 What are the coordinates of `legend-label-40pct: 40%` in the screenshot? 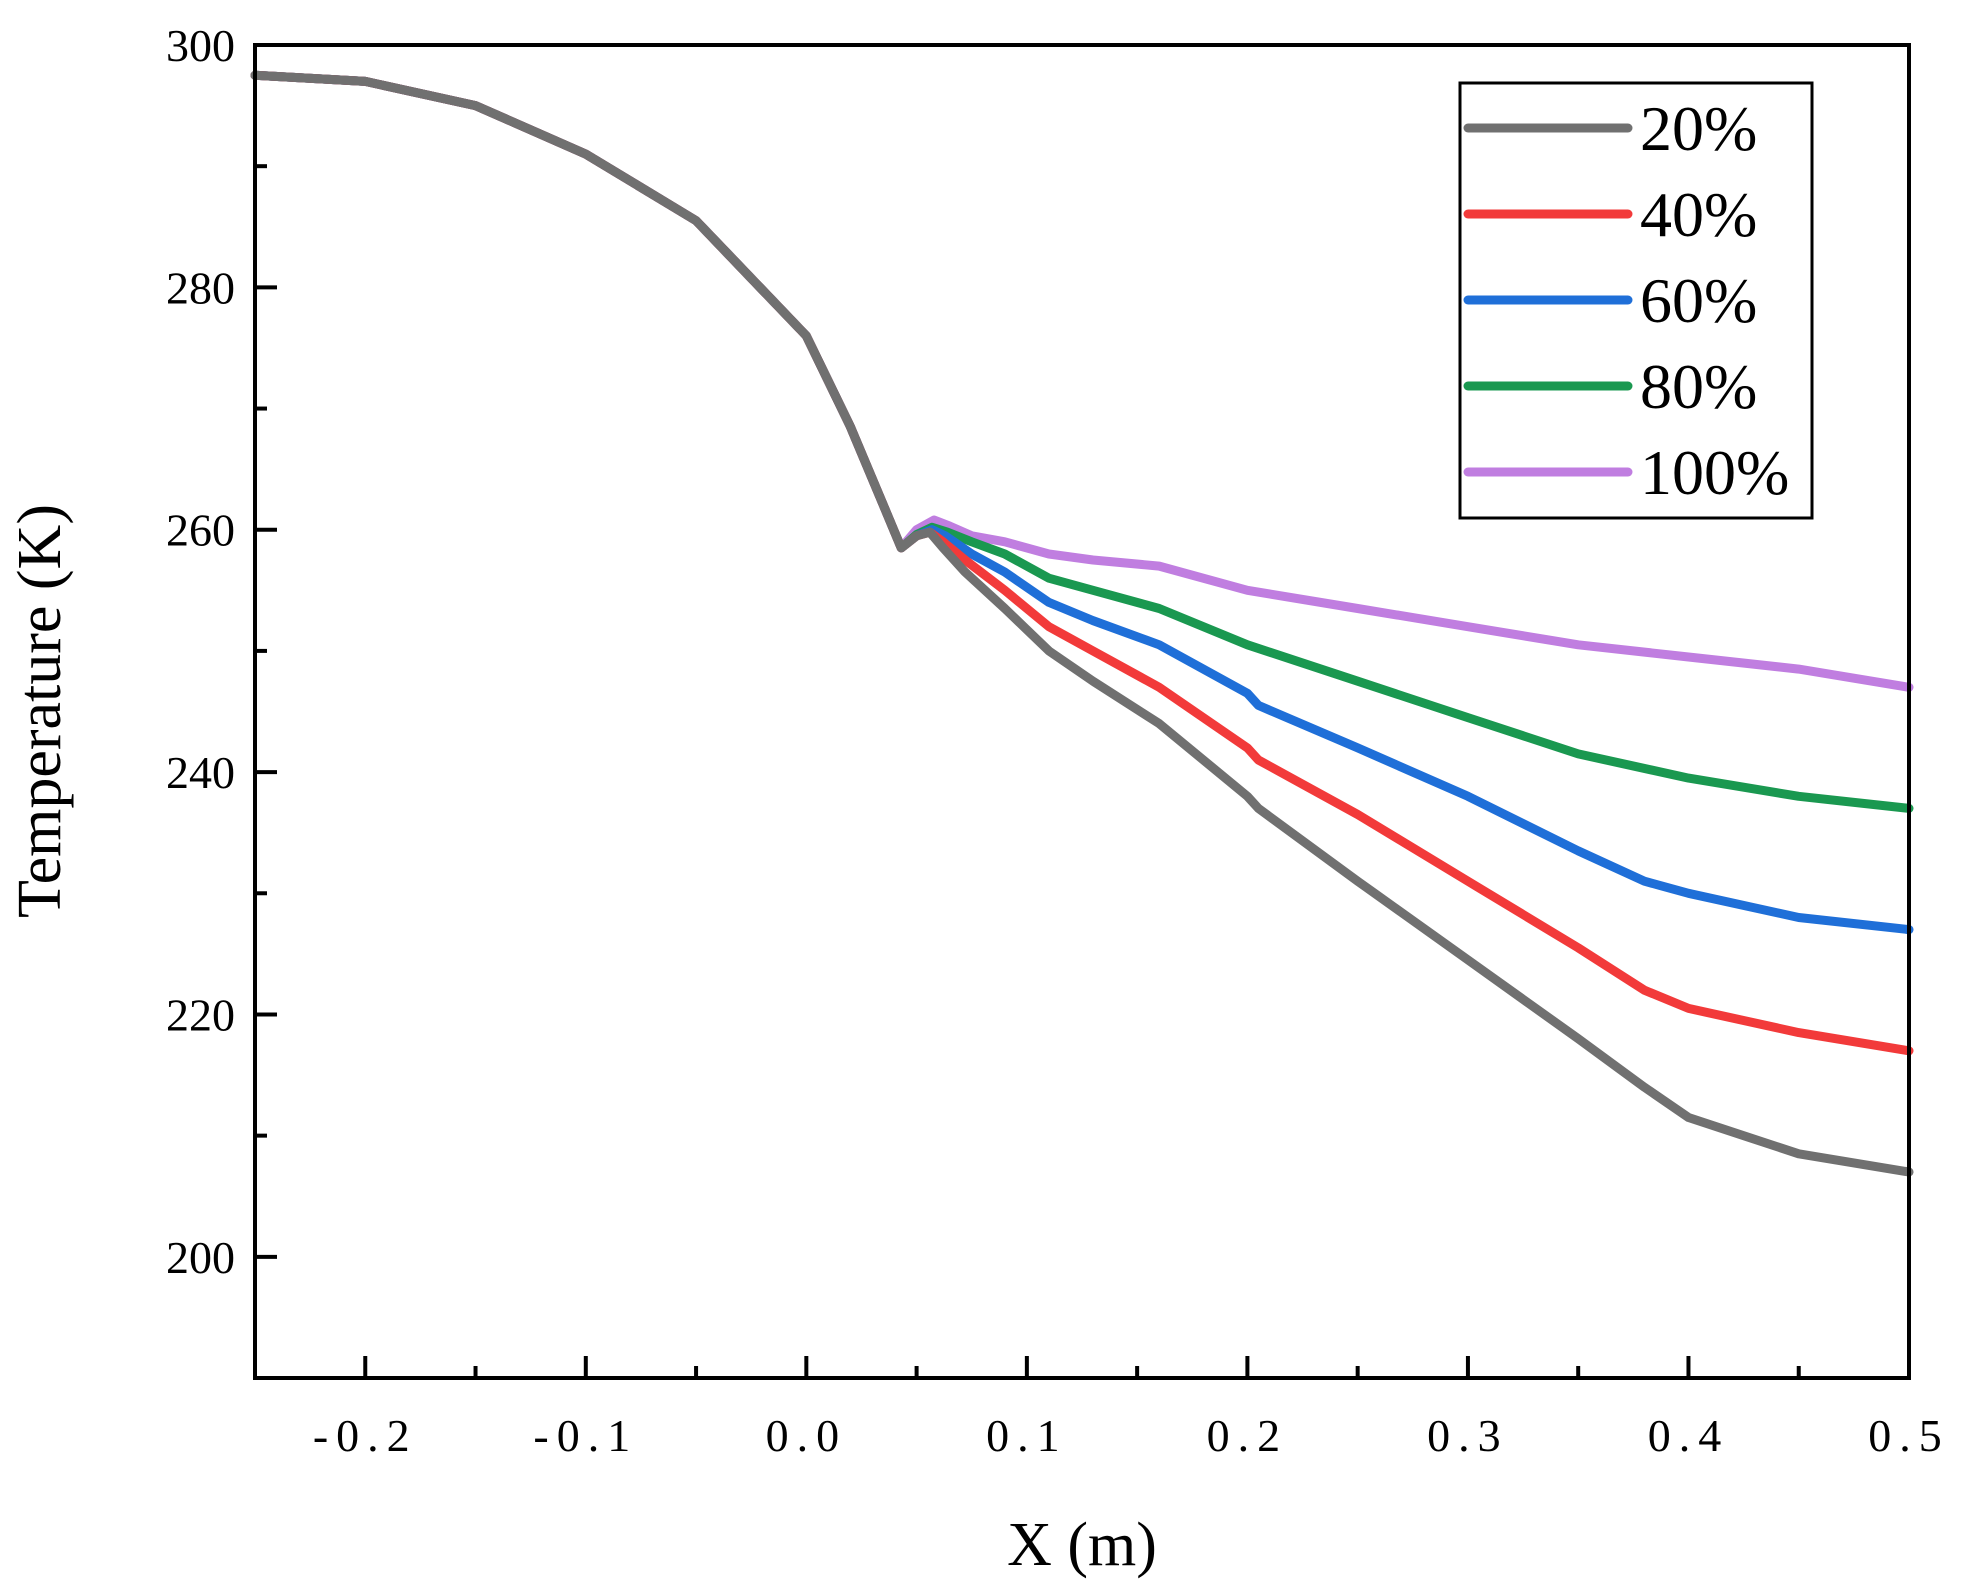 It's located at (1698, 214).